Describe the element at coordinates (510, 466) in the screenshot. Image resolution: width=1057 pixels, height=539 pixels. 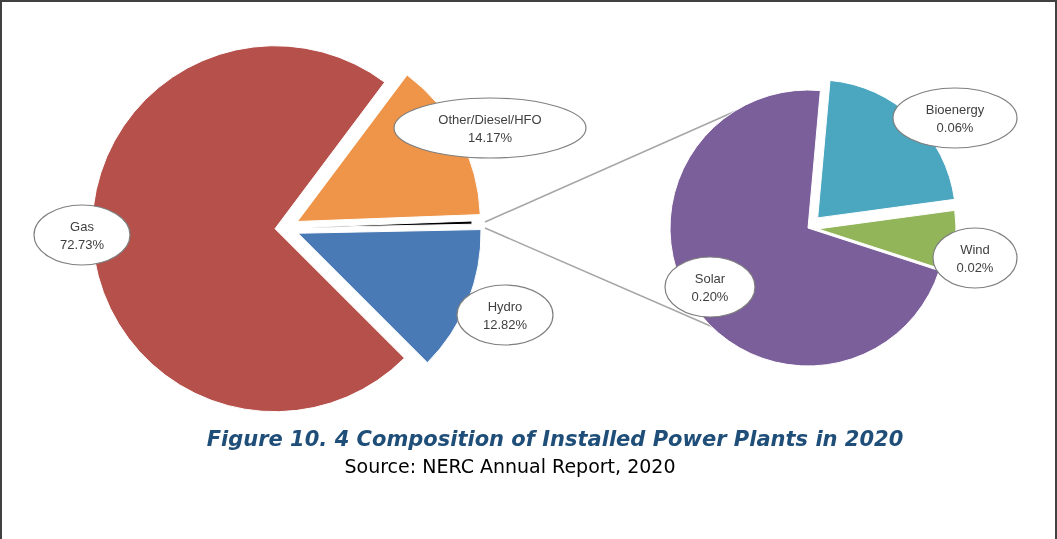
I see `source-note: Source: NERC Annual Report, 2020` at that location.